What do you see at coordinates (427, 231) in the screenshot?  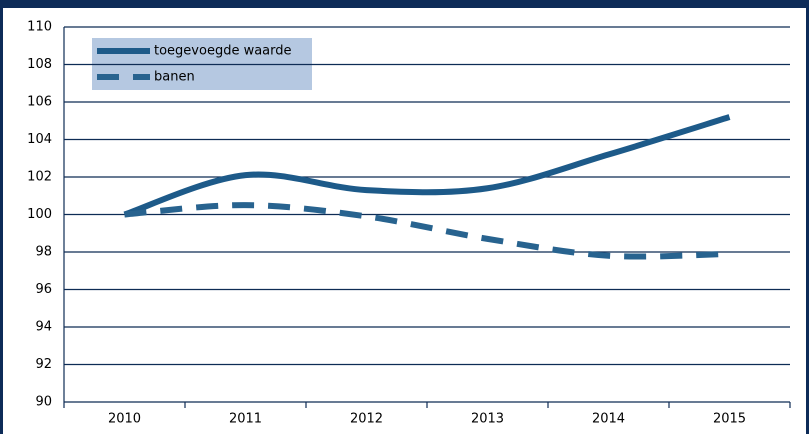 I see `series-line` at bounding box center [427, 231].